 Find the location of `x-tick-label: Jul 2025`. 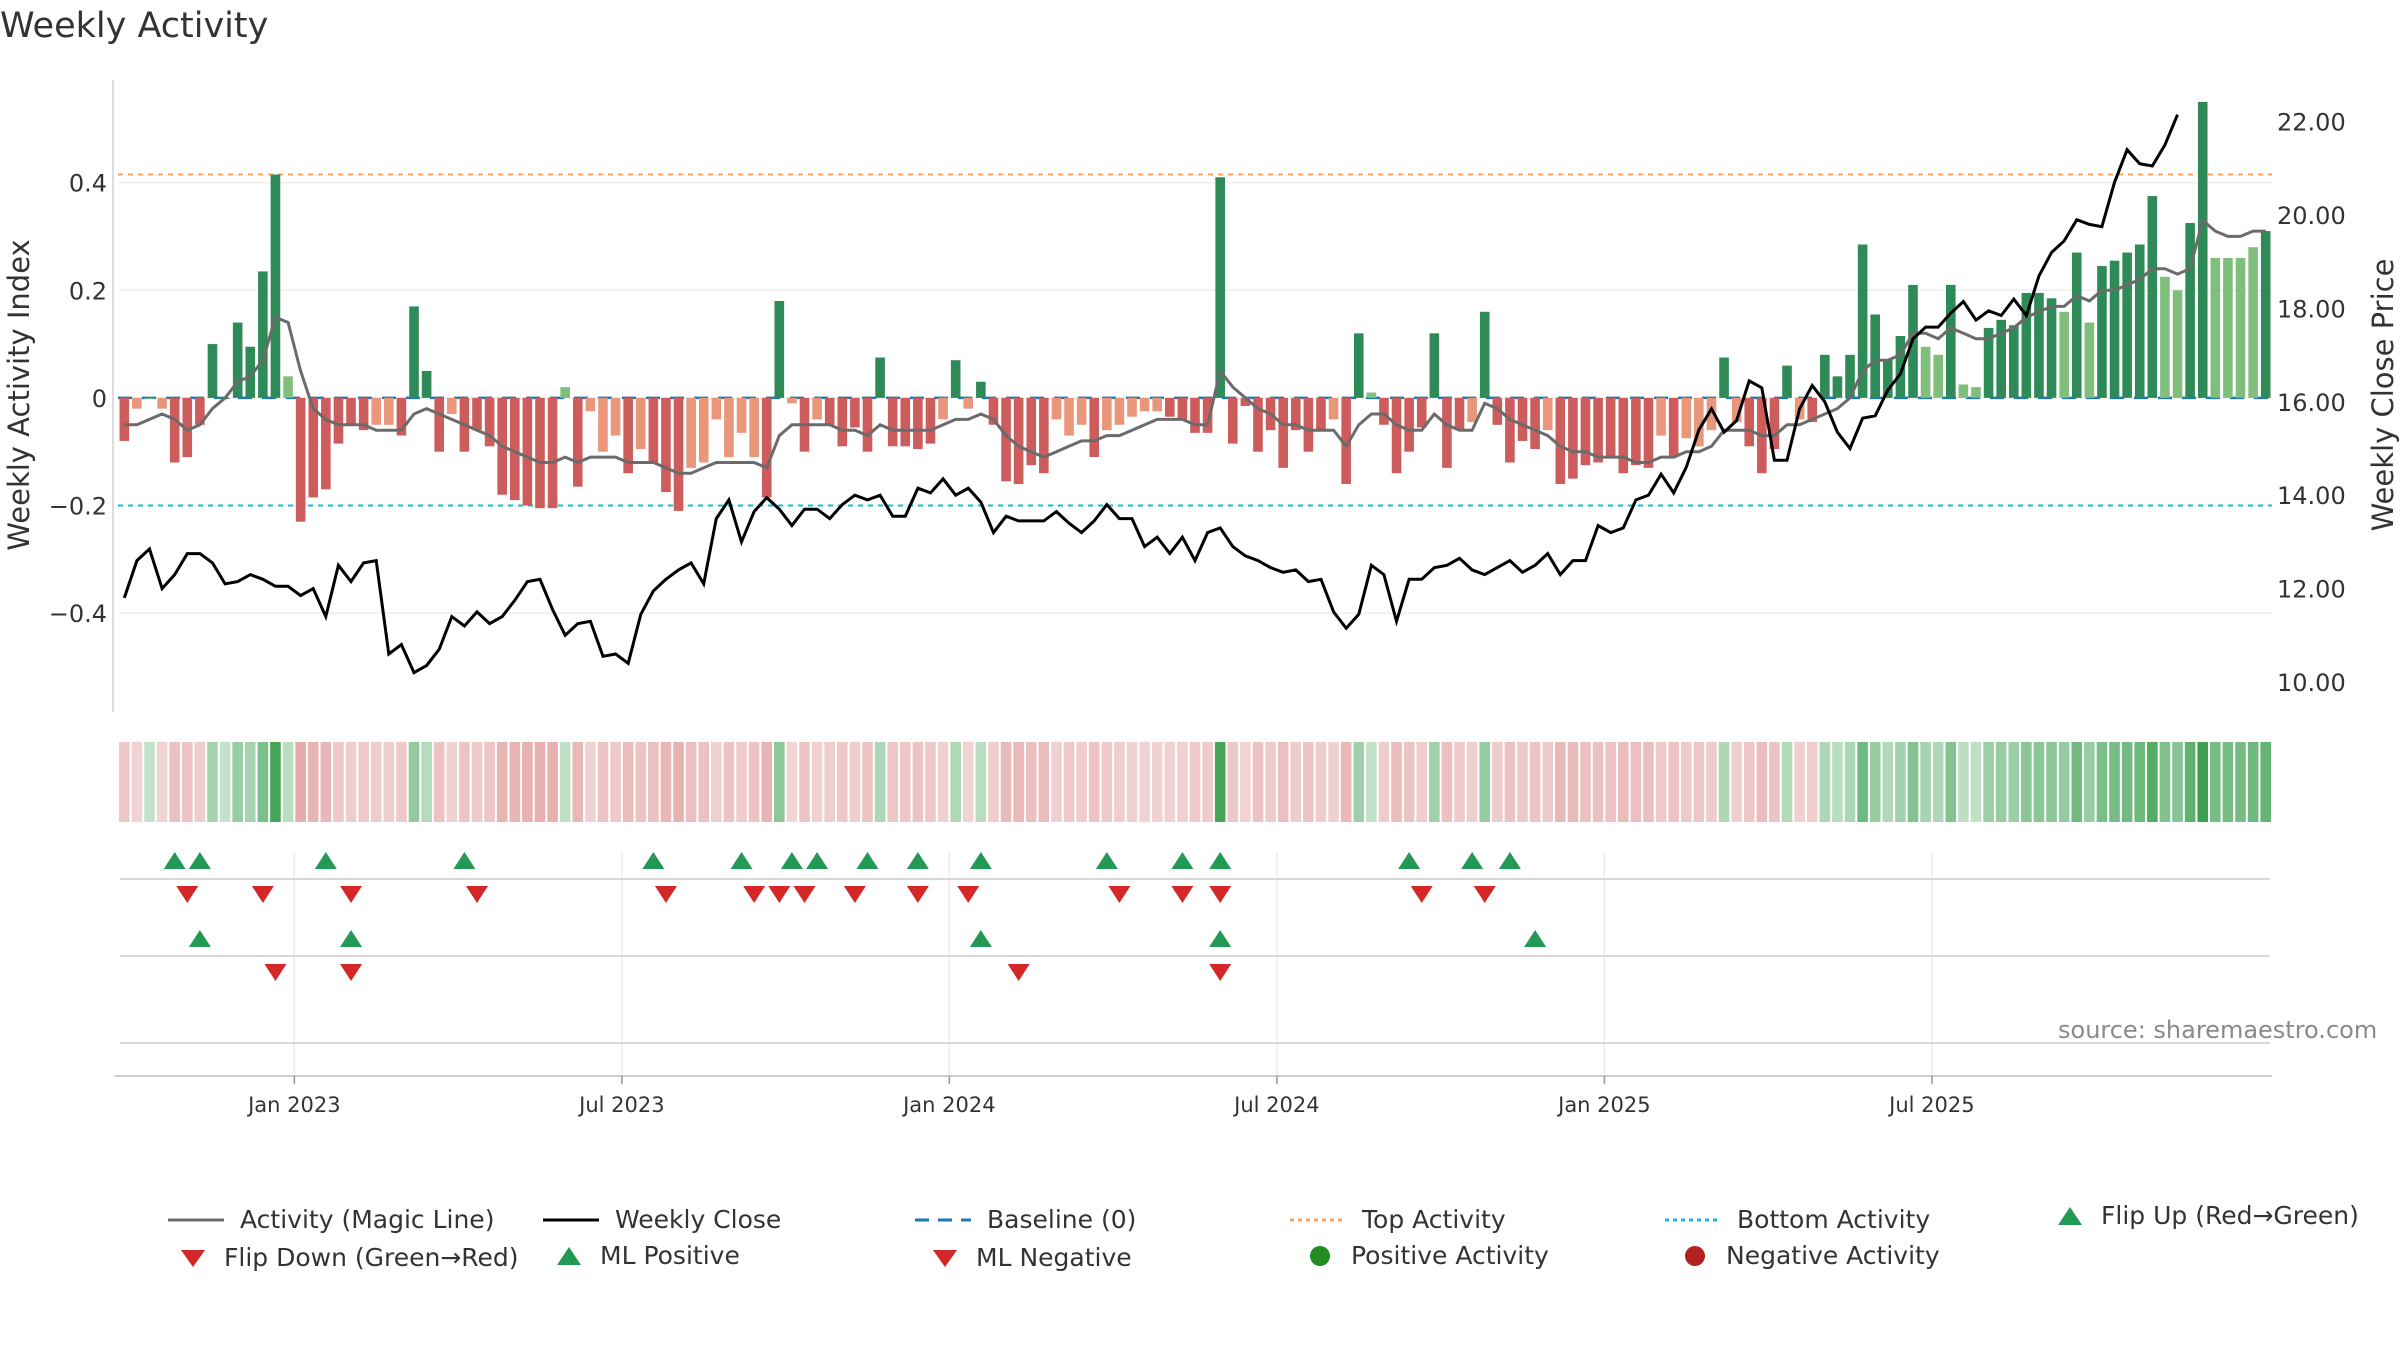

x-tick-label: Jul 2025 is located at coordinates (1930, 1105).